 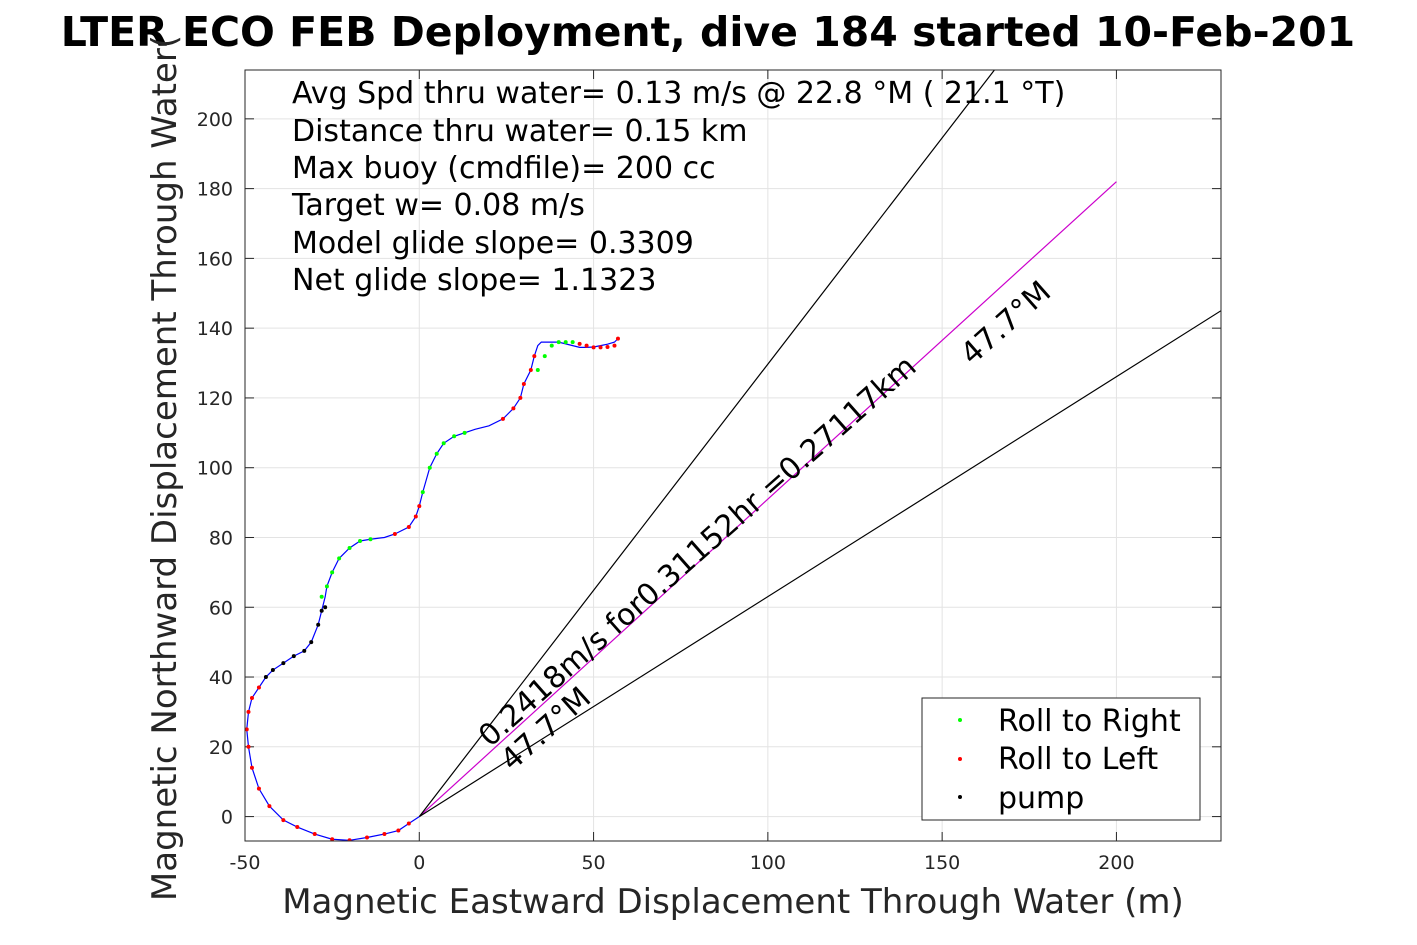 I want to click on legend-box, so click(x=1061, y=759).